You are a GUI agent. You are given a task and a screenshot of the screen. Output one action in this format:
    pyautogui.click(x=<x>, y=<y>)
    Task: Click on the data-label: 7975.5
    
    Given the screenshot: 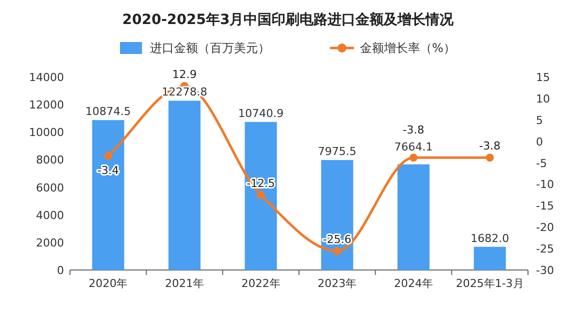 What is the action you would take?
    pyautogui.click(x=337, y=151)
    